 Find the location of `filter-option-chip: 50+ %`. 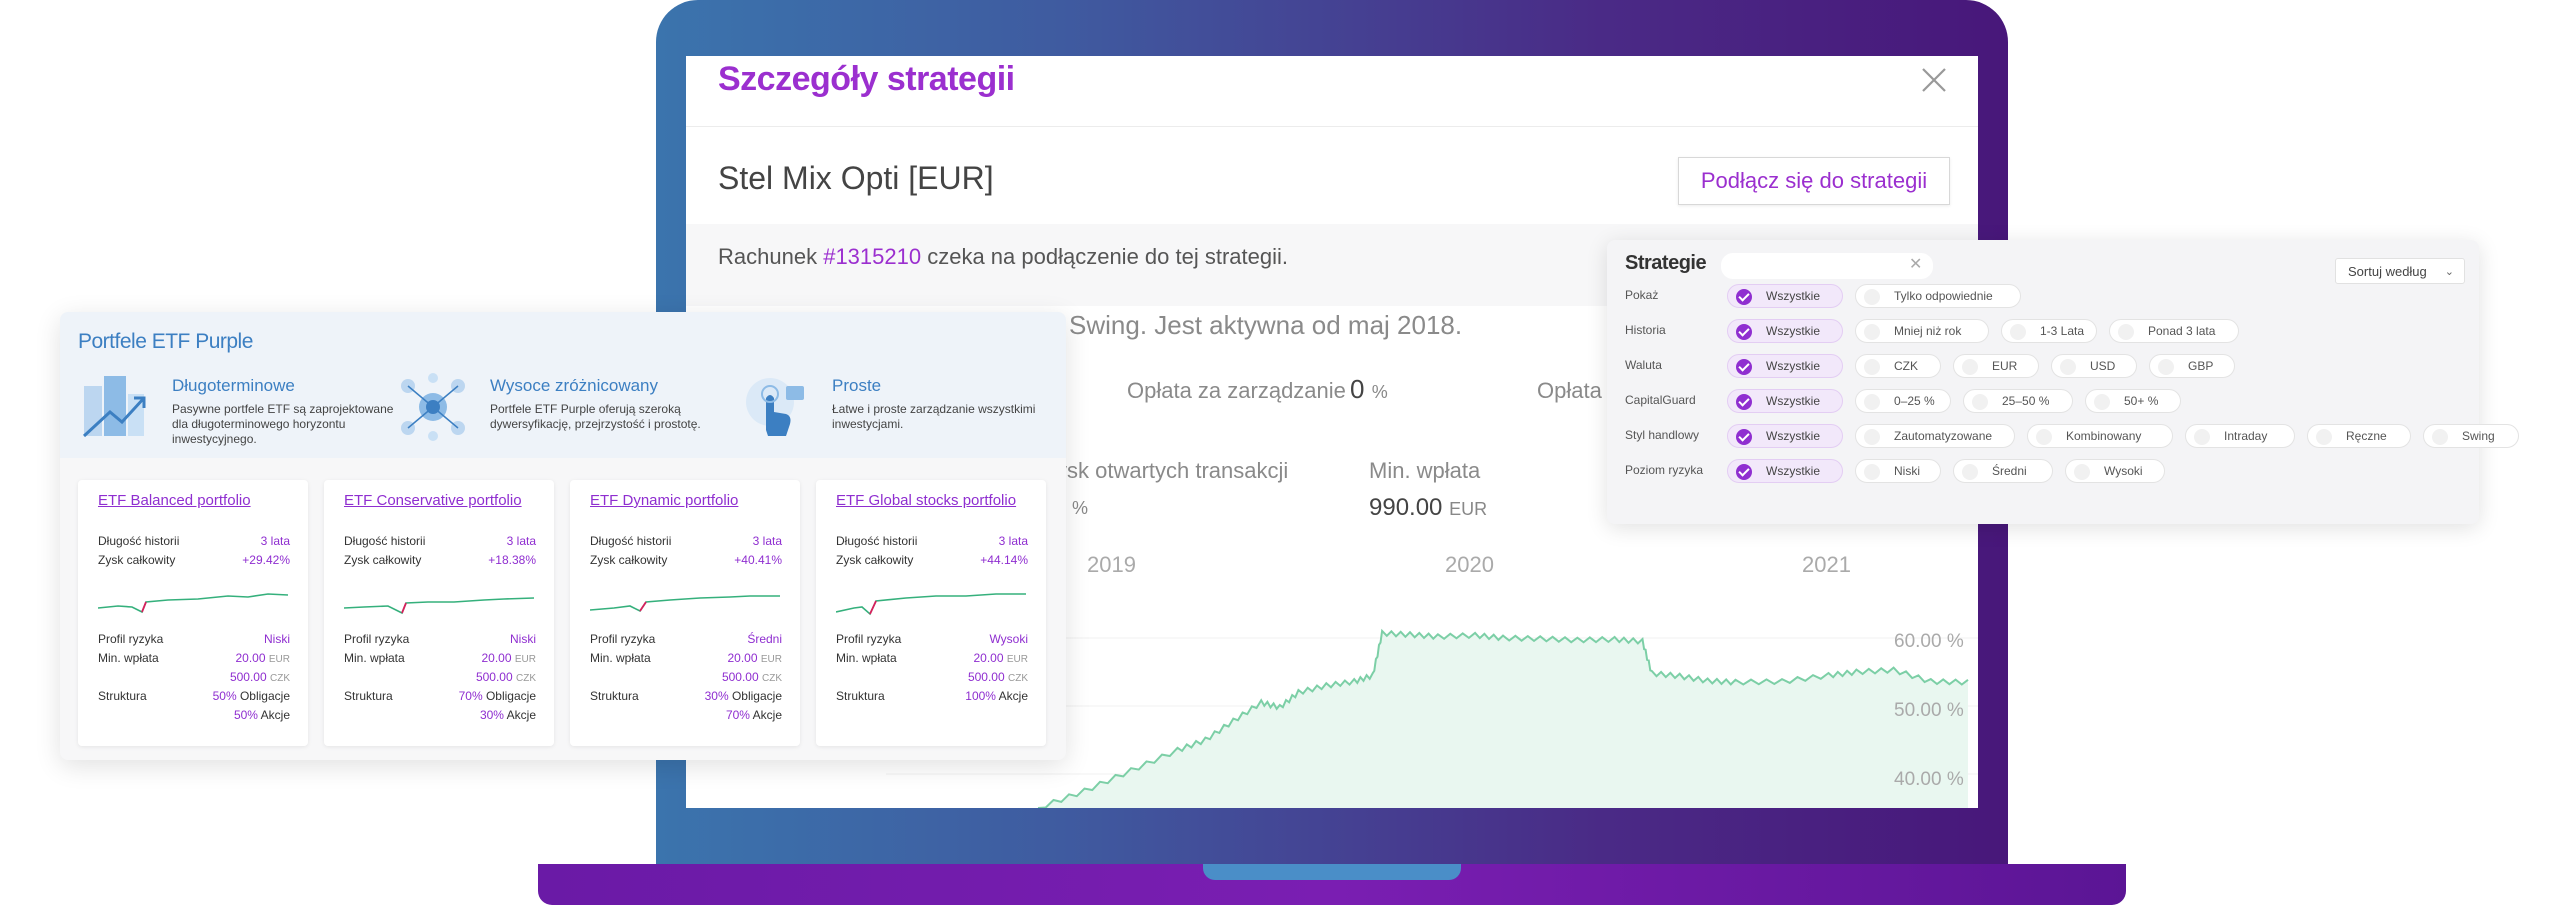

filter-option-chip: 50+ % is located at coordinates (2133, 401).